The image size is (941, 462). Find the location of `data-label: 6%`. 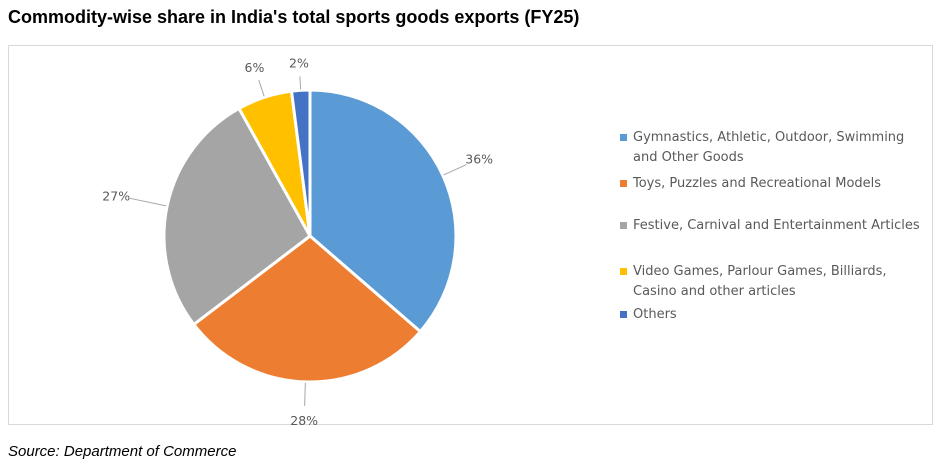

data-label: 6% is located at coordinates (255, 67).